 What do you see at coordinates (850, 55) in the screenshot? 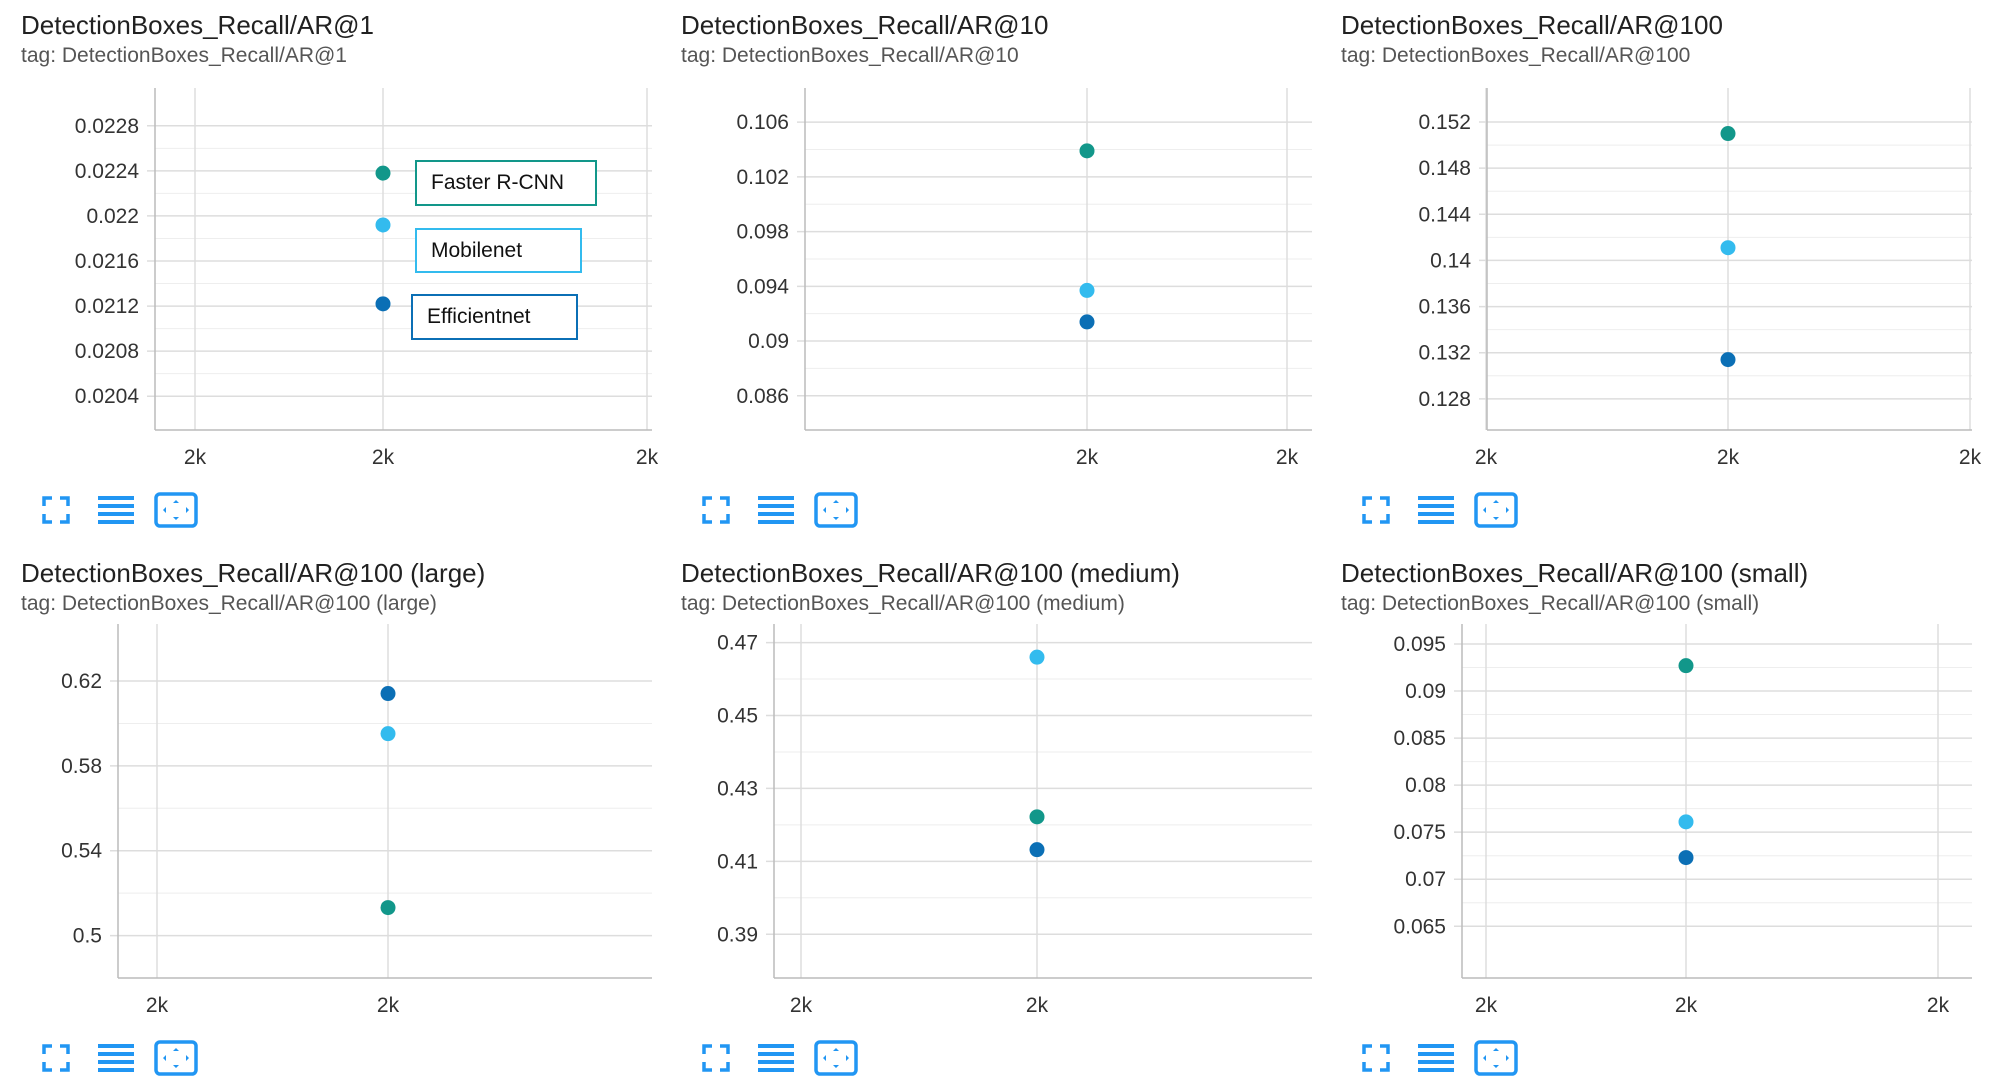
I see `chart-tag: tag: DetectionBoxes_Recall/AR@10` at bounding box center [850, 55].